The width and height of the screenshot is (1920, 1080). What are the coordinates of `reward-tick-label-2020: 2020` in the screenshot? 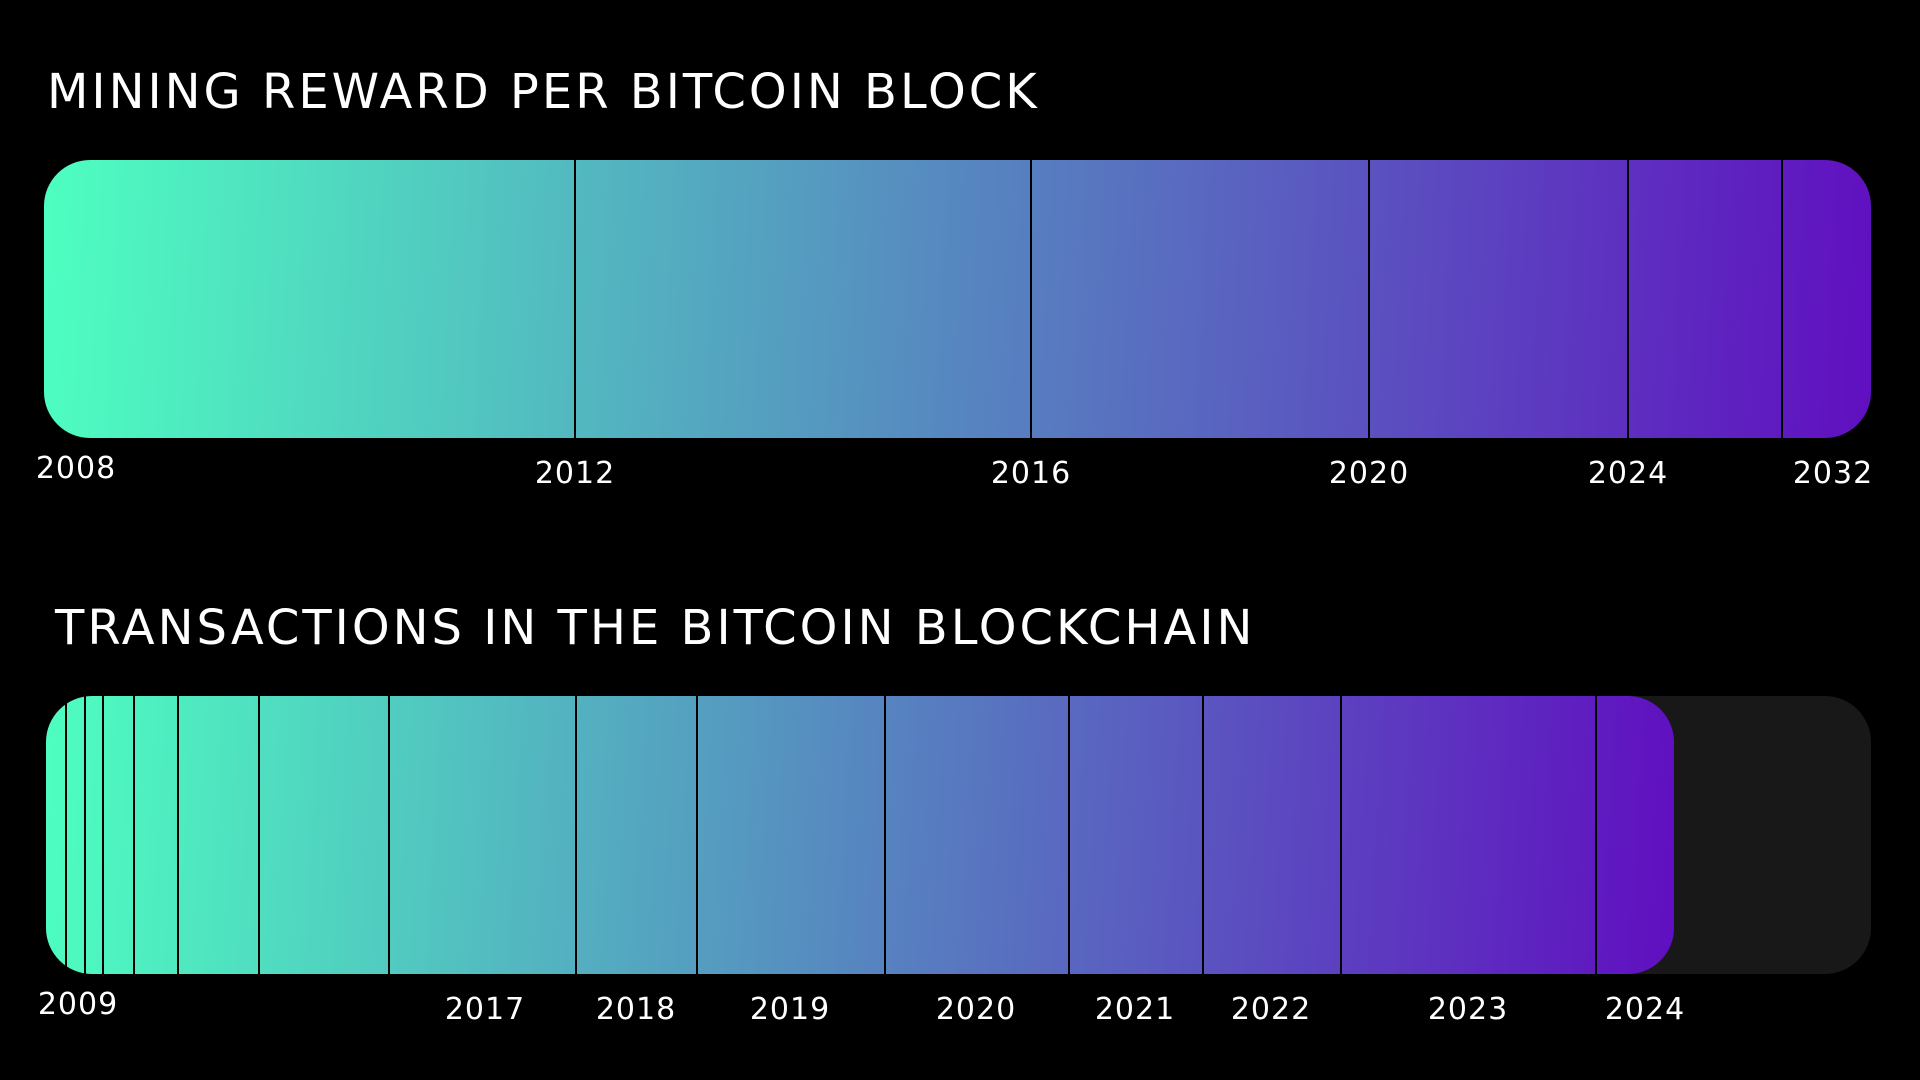 It's located at (1369, 473).